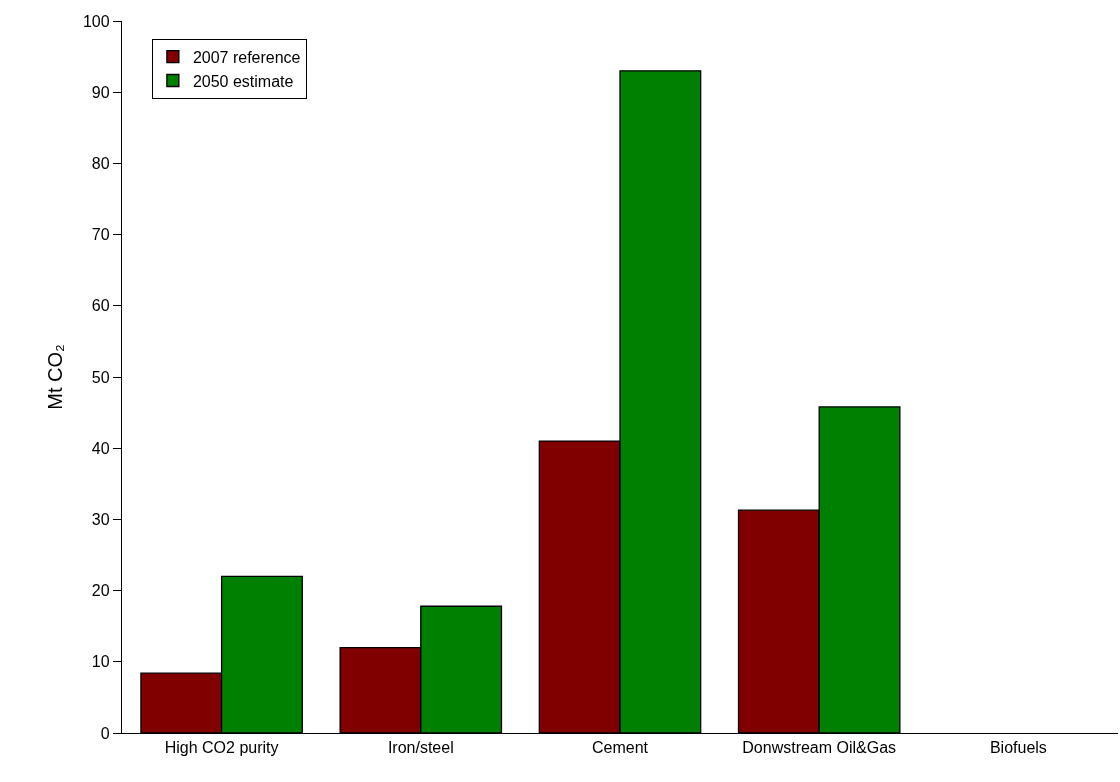 The width and height of the screenshot is (1120, 782). I want to click on x-tick-label: Cement, so click(620, 748).